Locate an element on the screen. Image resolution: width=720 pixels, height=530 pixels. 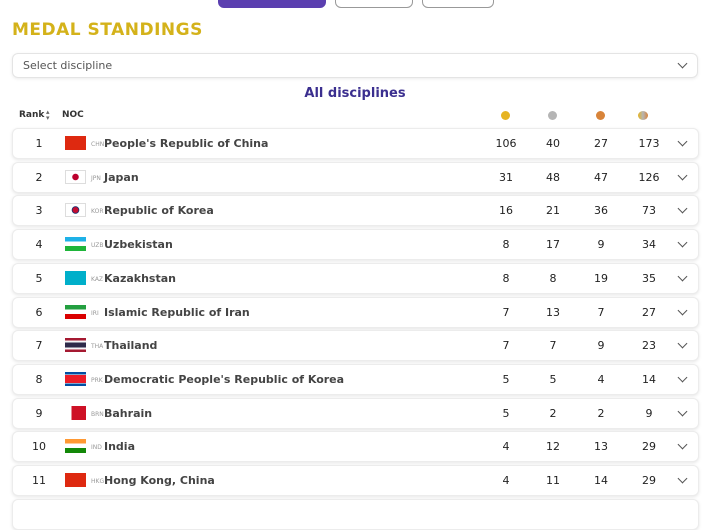
rank: 6 is located at coordinates (39, 312).